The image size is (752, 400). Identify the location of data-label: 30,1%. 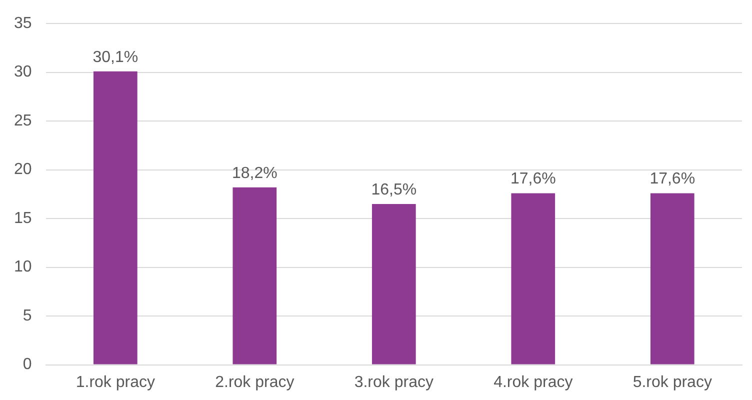
(115, 57).